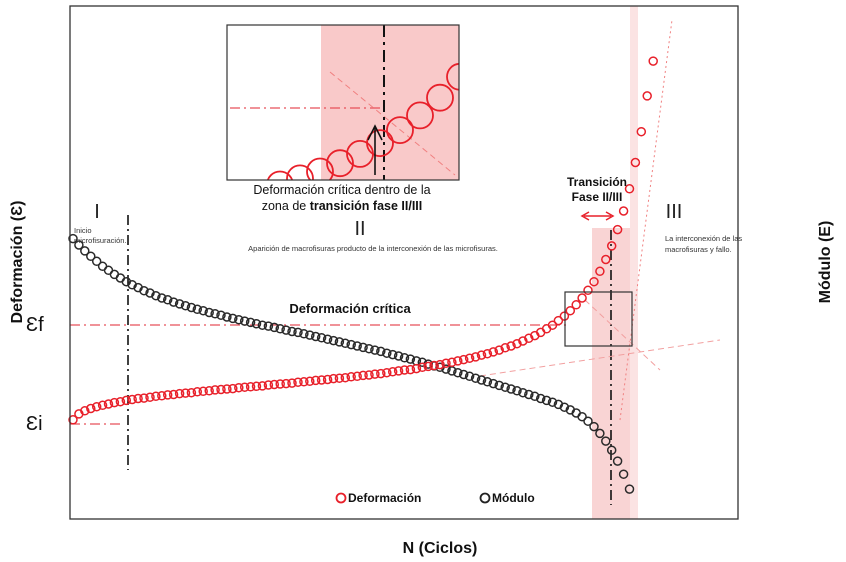 This screenshot has width=846, height=562. Describe the element at coordinates (341, 498) in the screenshot. I see `legend-deformacion-marker` at that location.